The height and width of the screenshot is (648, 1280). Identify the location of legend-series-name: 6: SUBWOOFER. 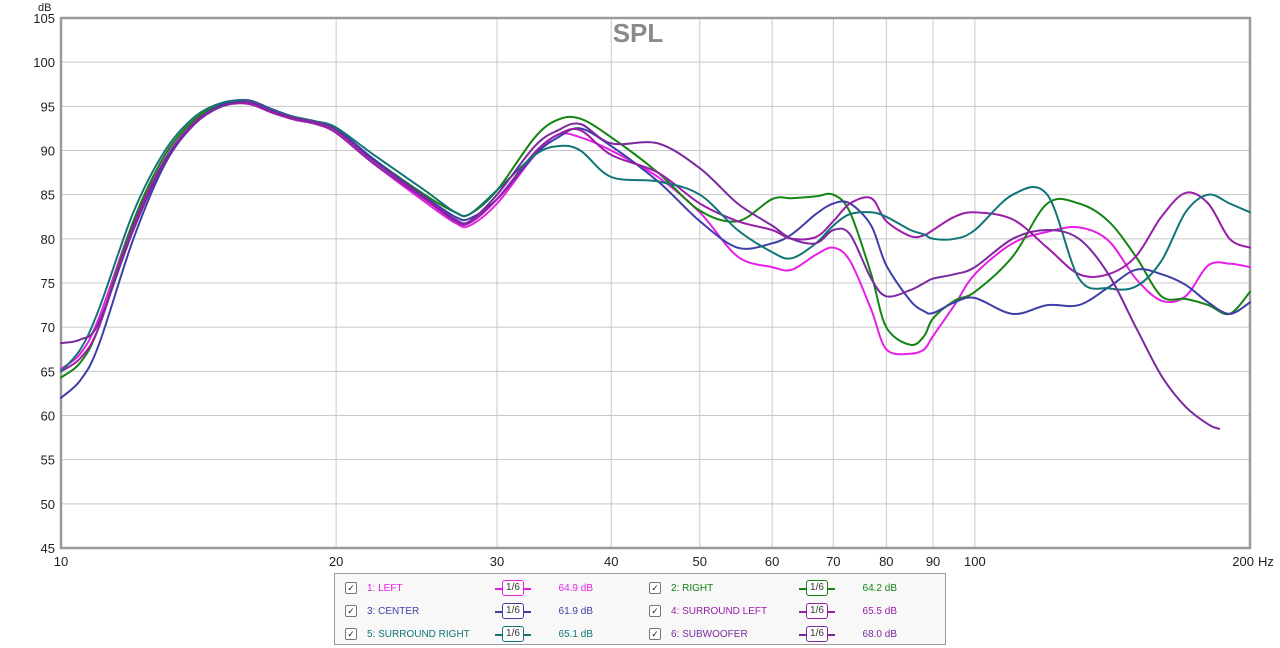
(709, 634).